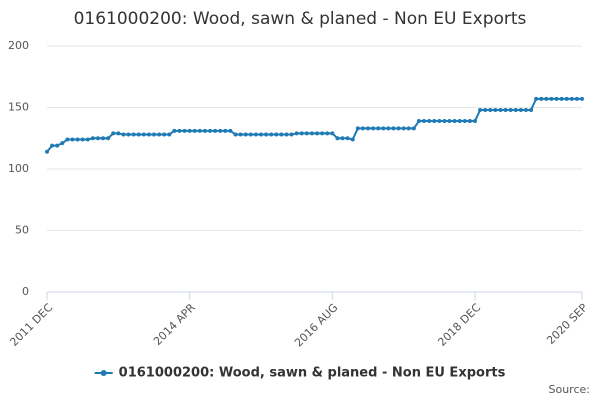 Image resolution: width=600 pixels, height=400 pixels. I want to click on x-tick-label: 2016 AUG, so click(316, 325).